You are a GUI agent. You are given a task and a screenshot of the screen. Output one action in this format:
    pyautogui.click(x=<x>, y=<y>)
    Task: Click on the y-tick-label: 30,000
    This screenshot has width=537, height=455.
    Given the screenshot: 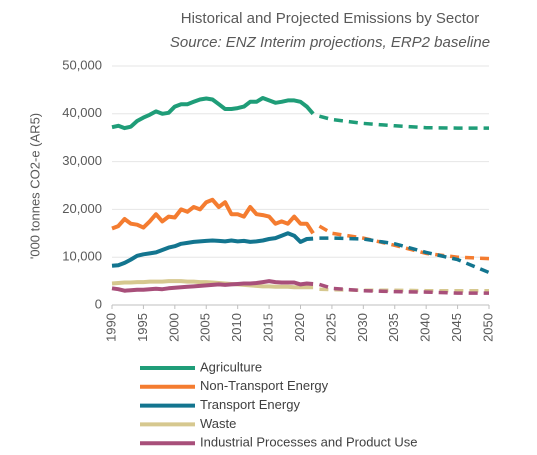 What is the action you would take?
    pyautogui.click(x=82, y=160)
    